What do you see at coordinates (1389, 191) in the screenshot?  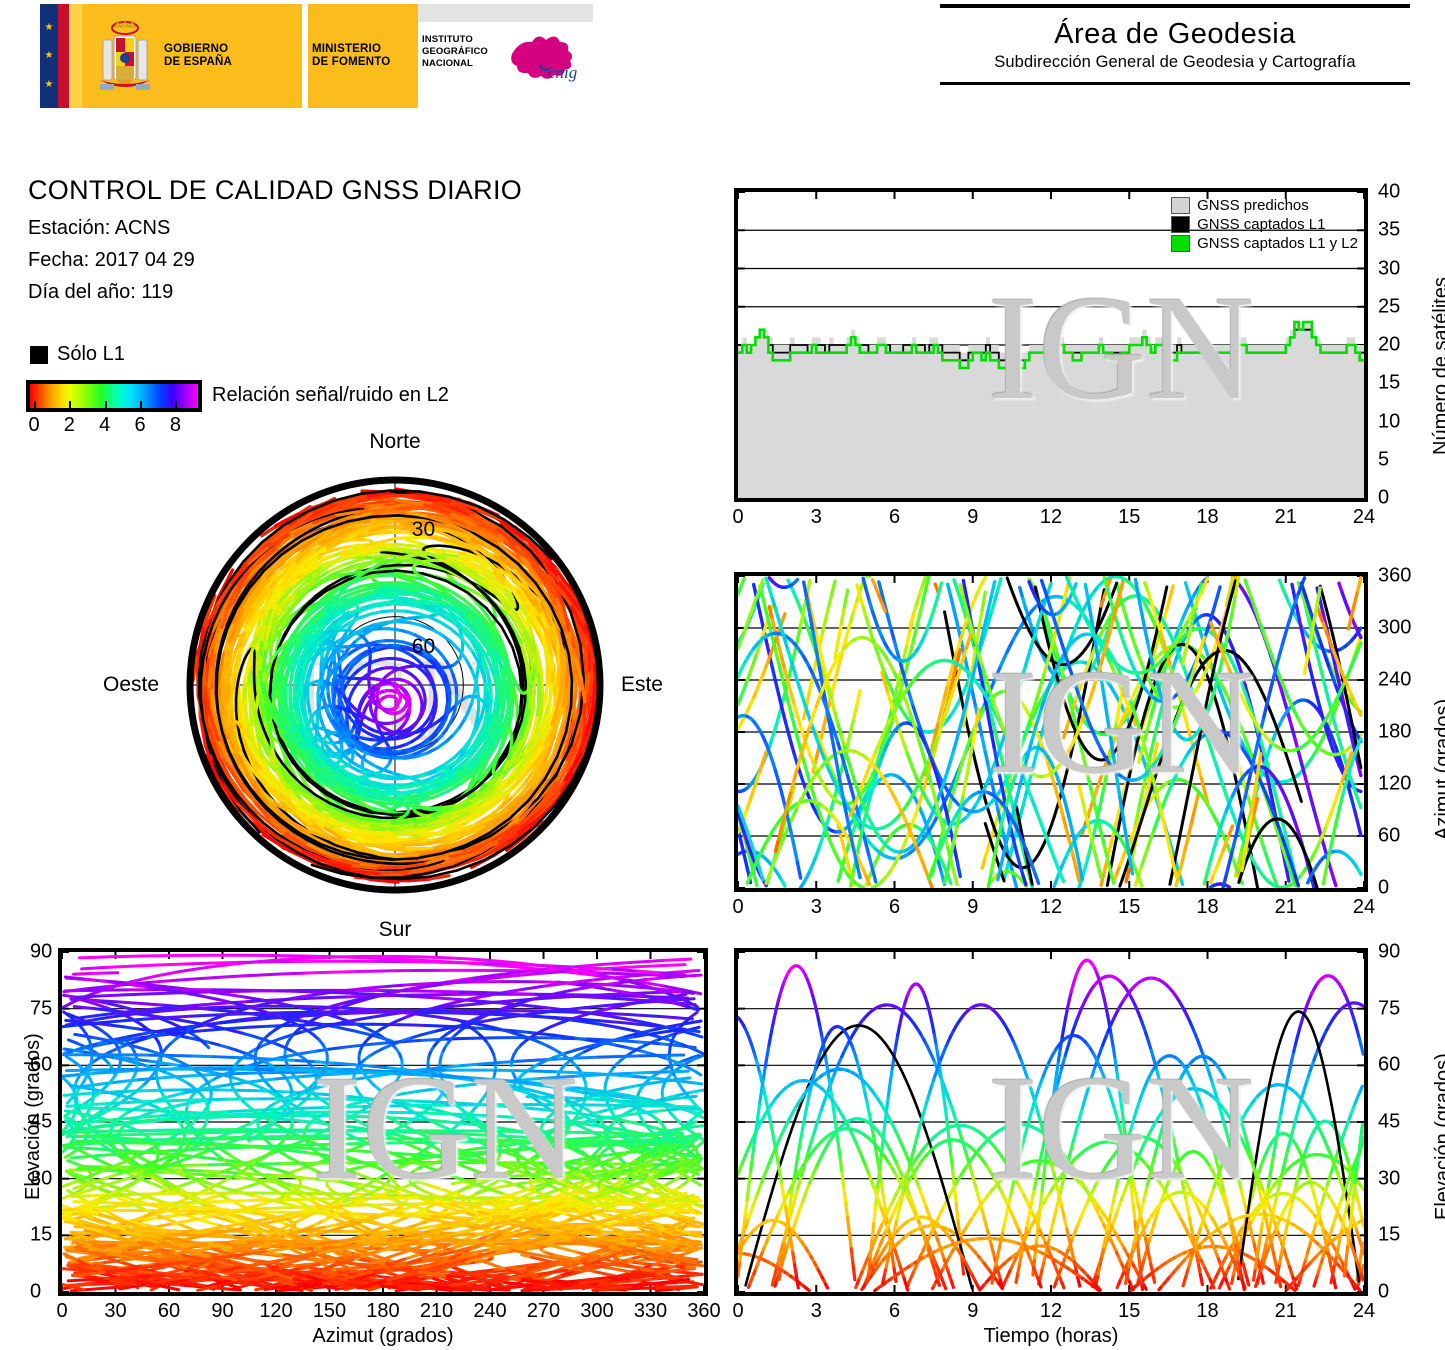 I see `axis-tick-label-y: 40` at bounding box center [1389, 191].